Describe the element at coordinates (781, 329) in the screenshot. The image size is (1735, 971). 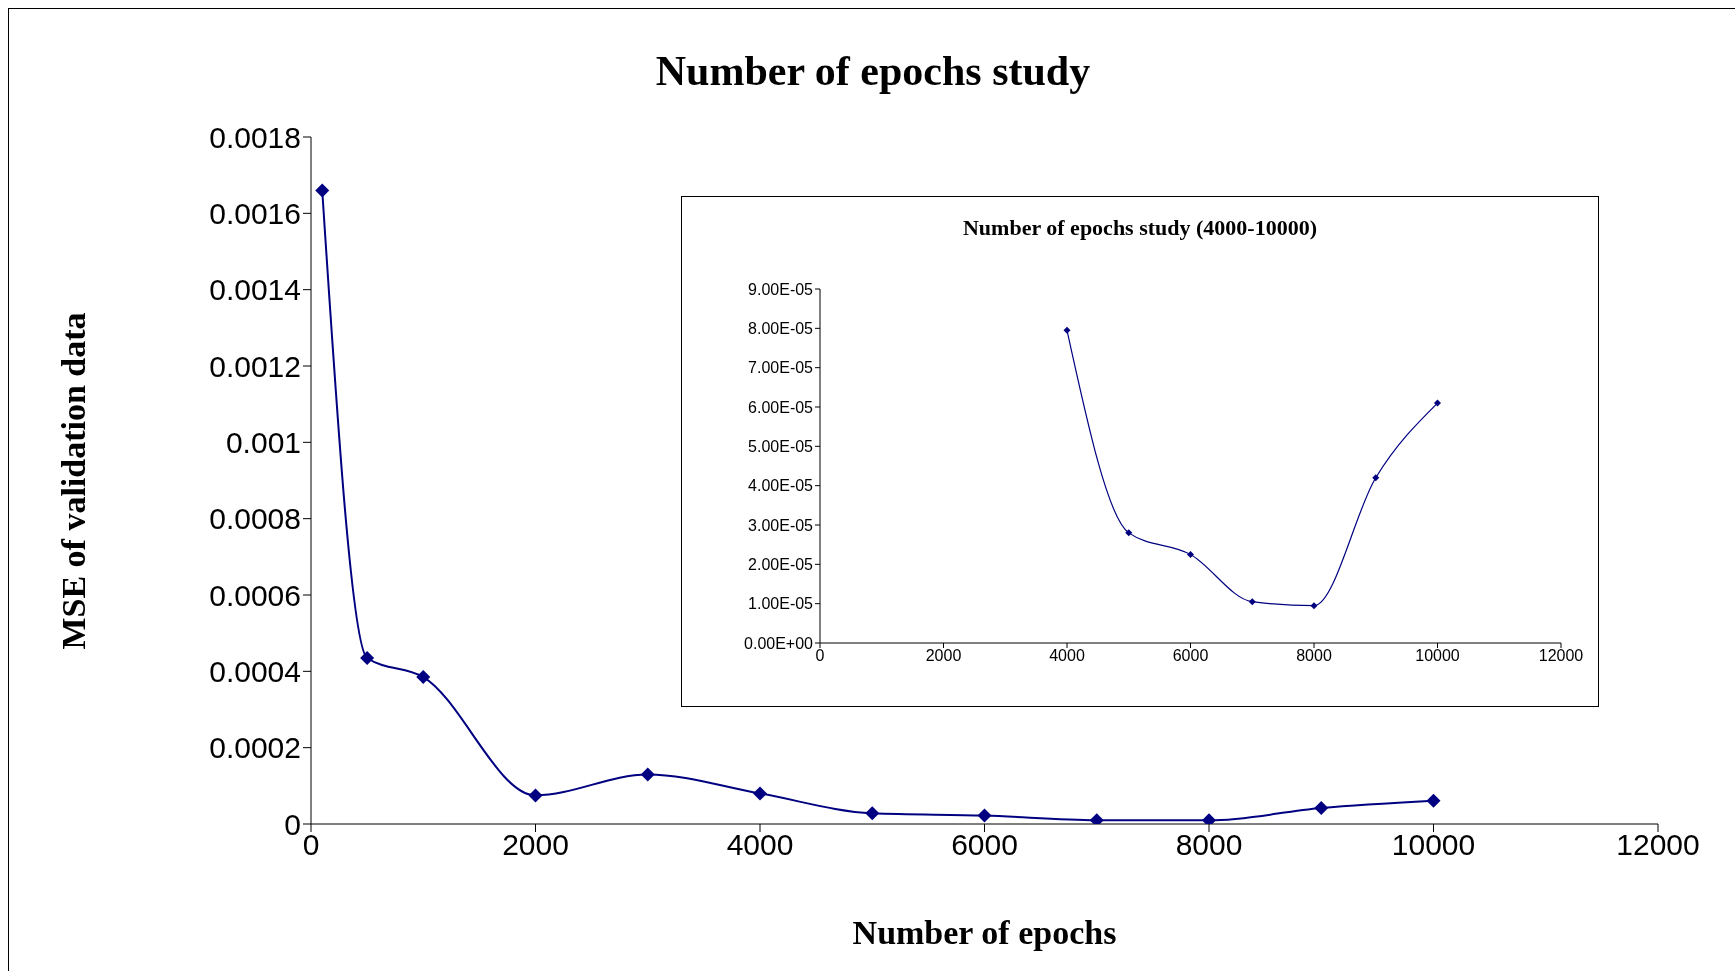
I see `y-tick-label: 8.00E-05` at that location.